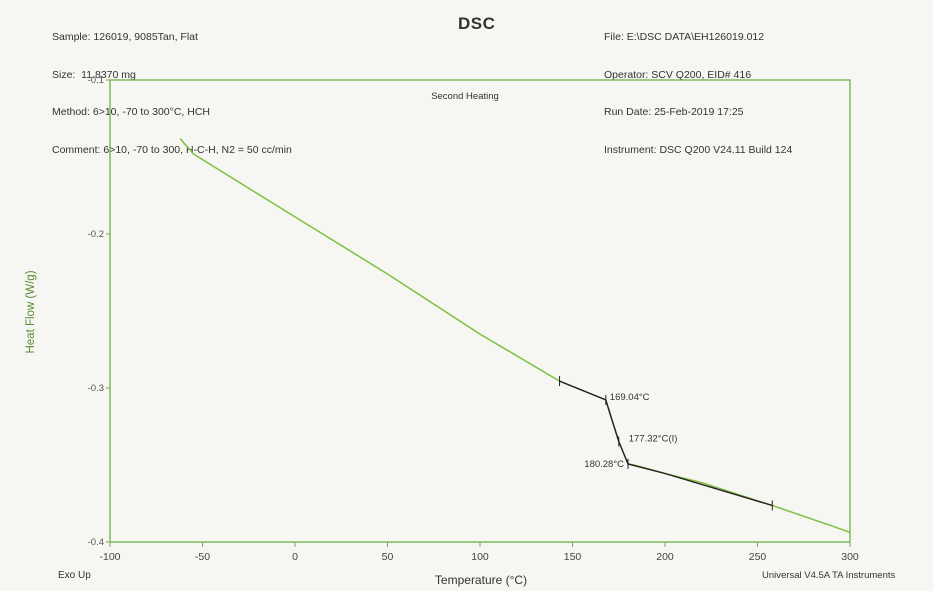  Describe the element at coordinates (99, 311) in the screenshot. I see `y-axis-ticks: -0.1 -0.2 -0.3 -0.4` at that location.